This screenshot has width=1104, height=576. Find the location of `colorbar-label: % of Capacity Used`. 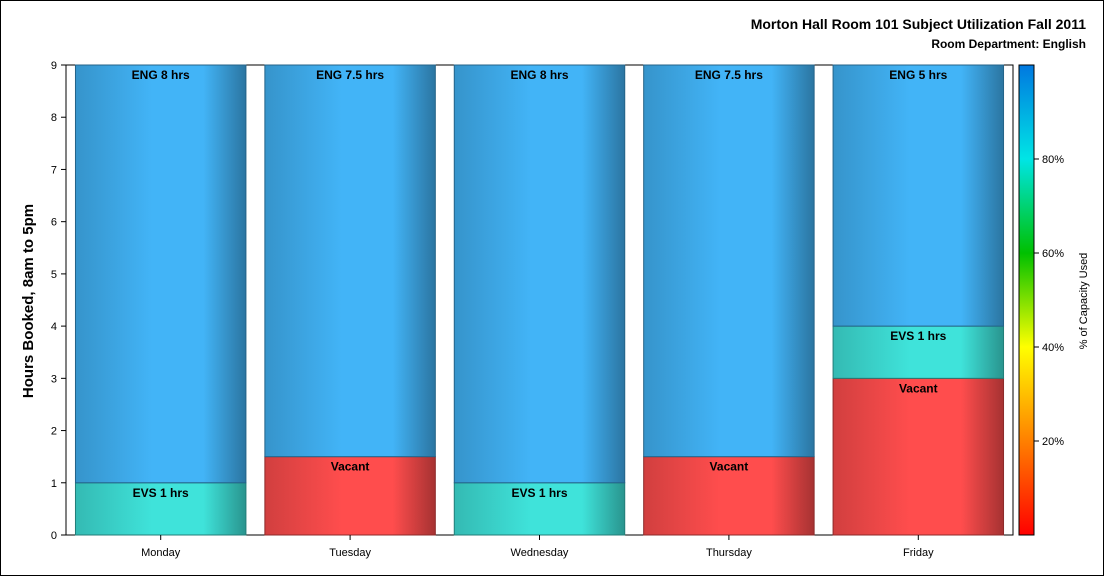

colorbar-label: % of Capacity Used is located at coordinates (1084, 301).